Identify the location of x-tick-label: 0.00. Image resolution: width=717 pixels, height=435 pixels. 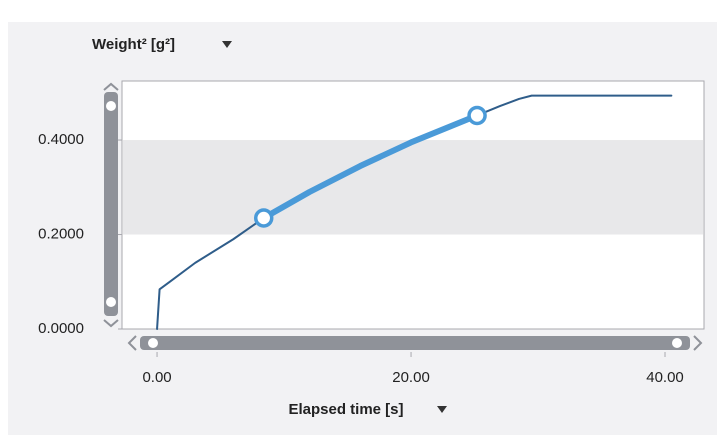
(156, 377).